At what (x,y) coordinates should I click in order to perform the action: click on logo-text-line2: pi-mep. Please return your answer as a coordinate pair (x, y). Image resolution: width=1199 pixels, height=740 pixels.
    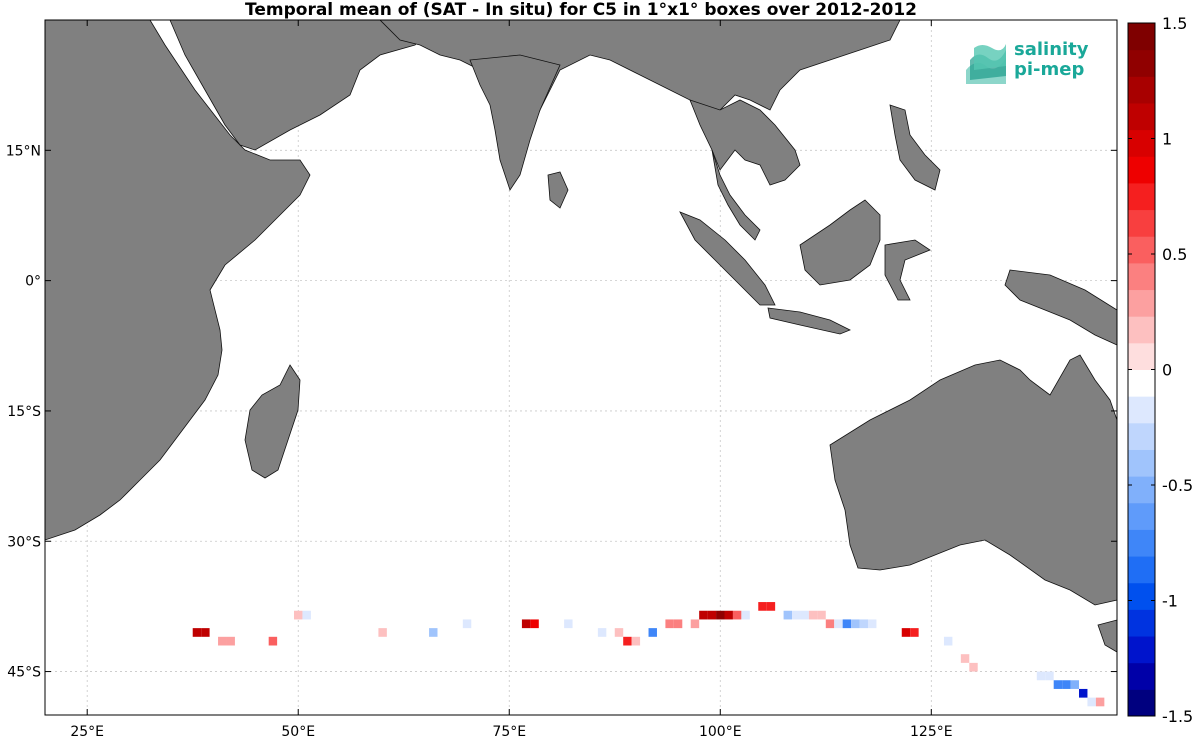
    Looking at the image, I should click on (1049, 69).